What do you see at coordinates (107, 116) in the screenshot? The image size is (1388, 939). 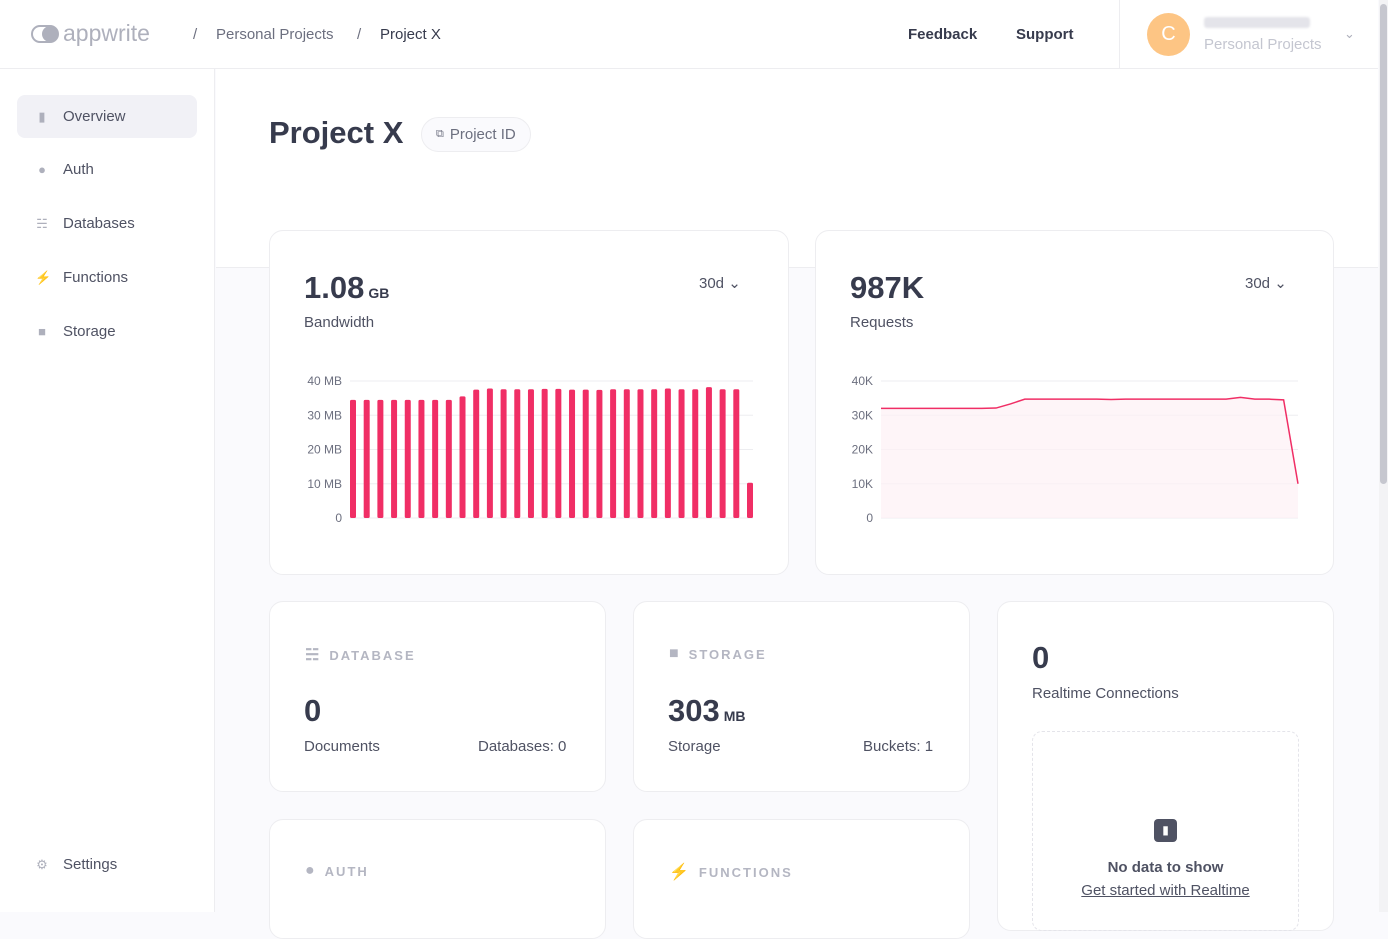 I see `sidebar-item-overview: ▮ Overview` at bounding box center [107, 116].